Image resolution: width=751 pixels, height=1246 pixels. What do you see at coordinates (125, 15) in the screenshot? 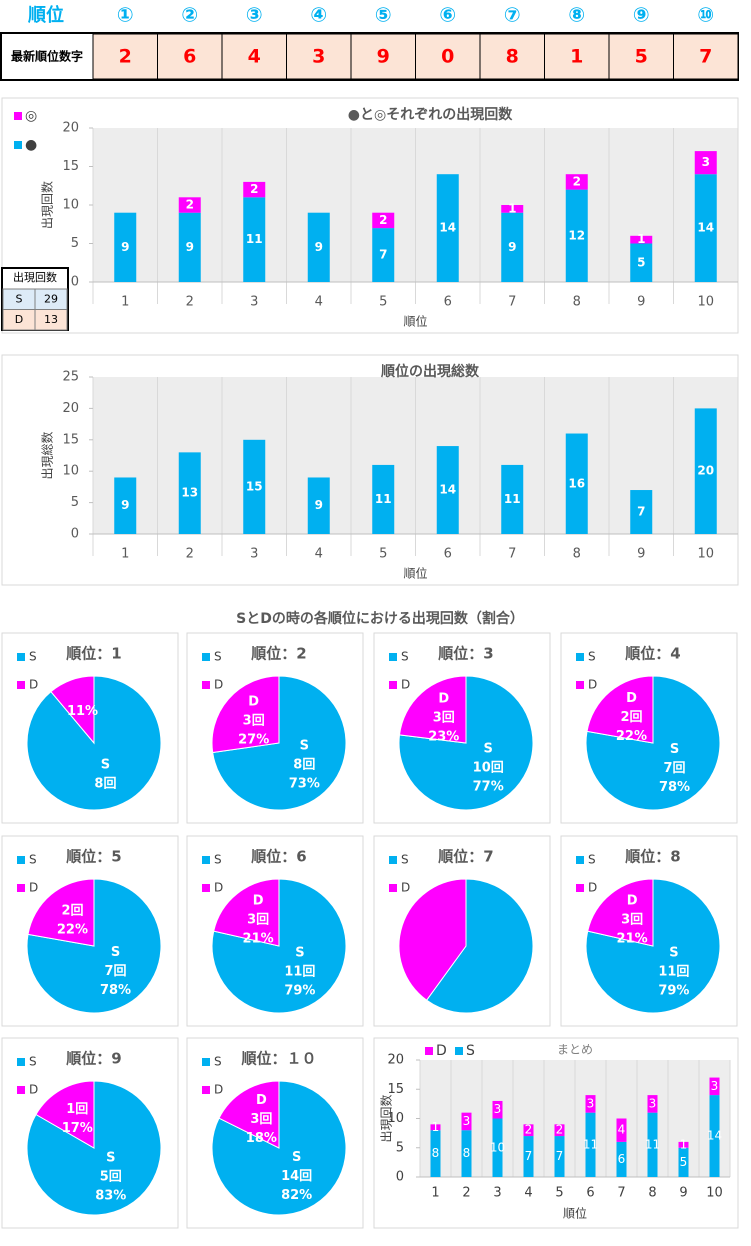
I see `position-label: ①` at bounding box center [125, 15].